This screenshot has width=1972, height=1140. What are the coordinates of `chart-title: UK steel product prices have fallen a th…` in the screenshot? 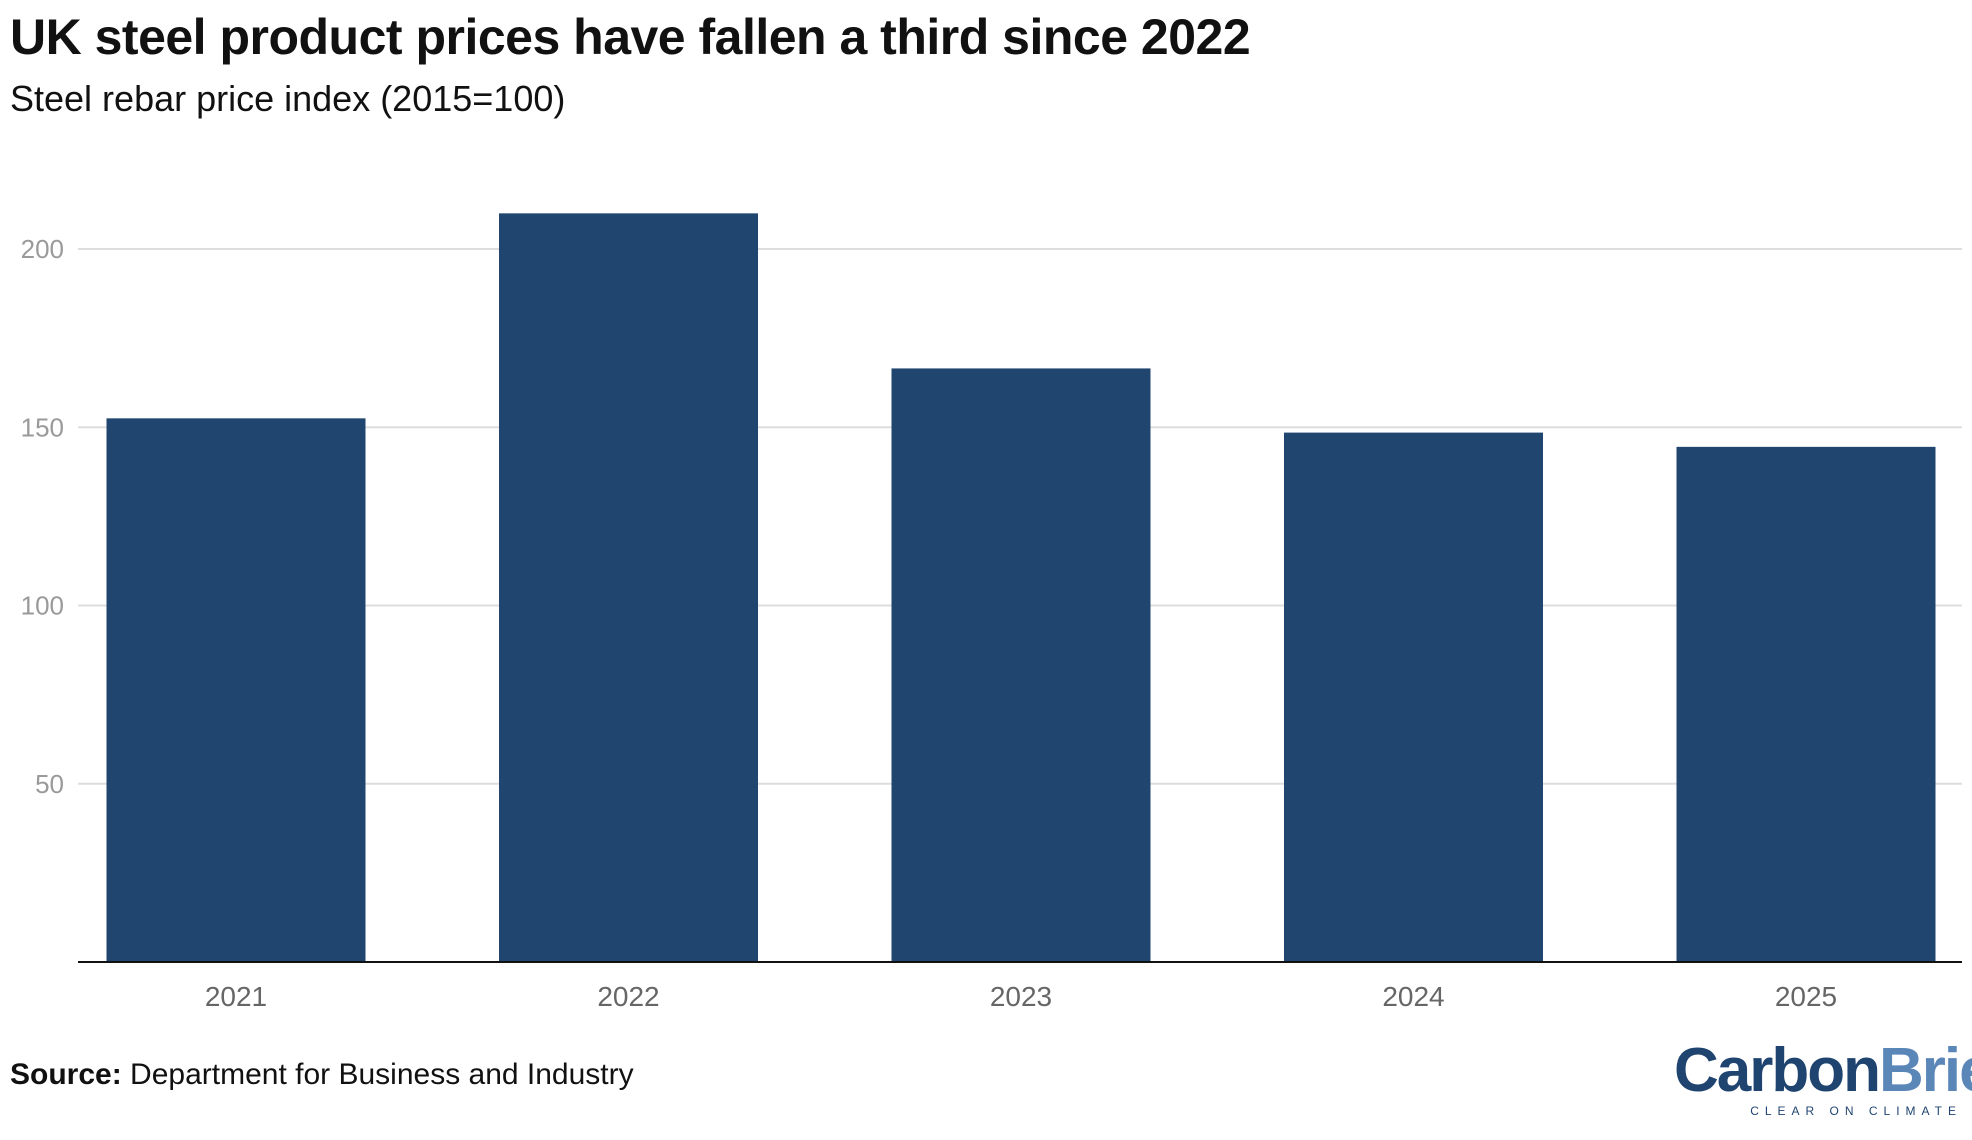 It's located at (630, 37).